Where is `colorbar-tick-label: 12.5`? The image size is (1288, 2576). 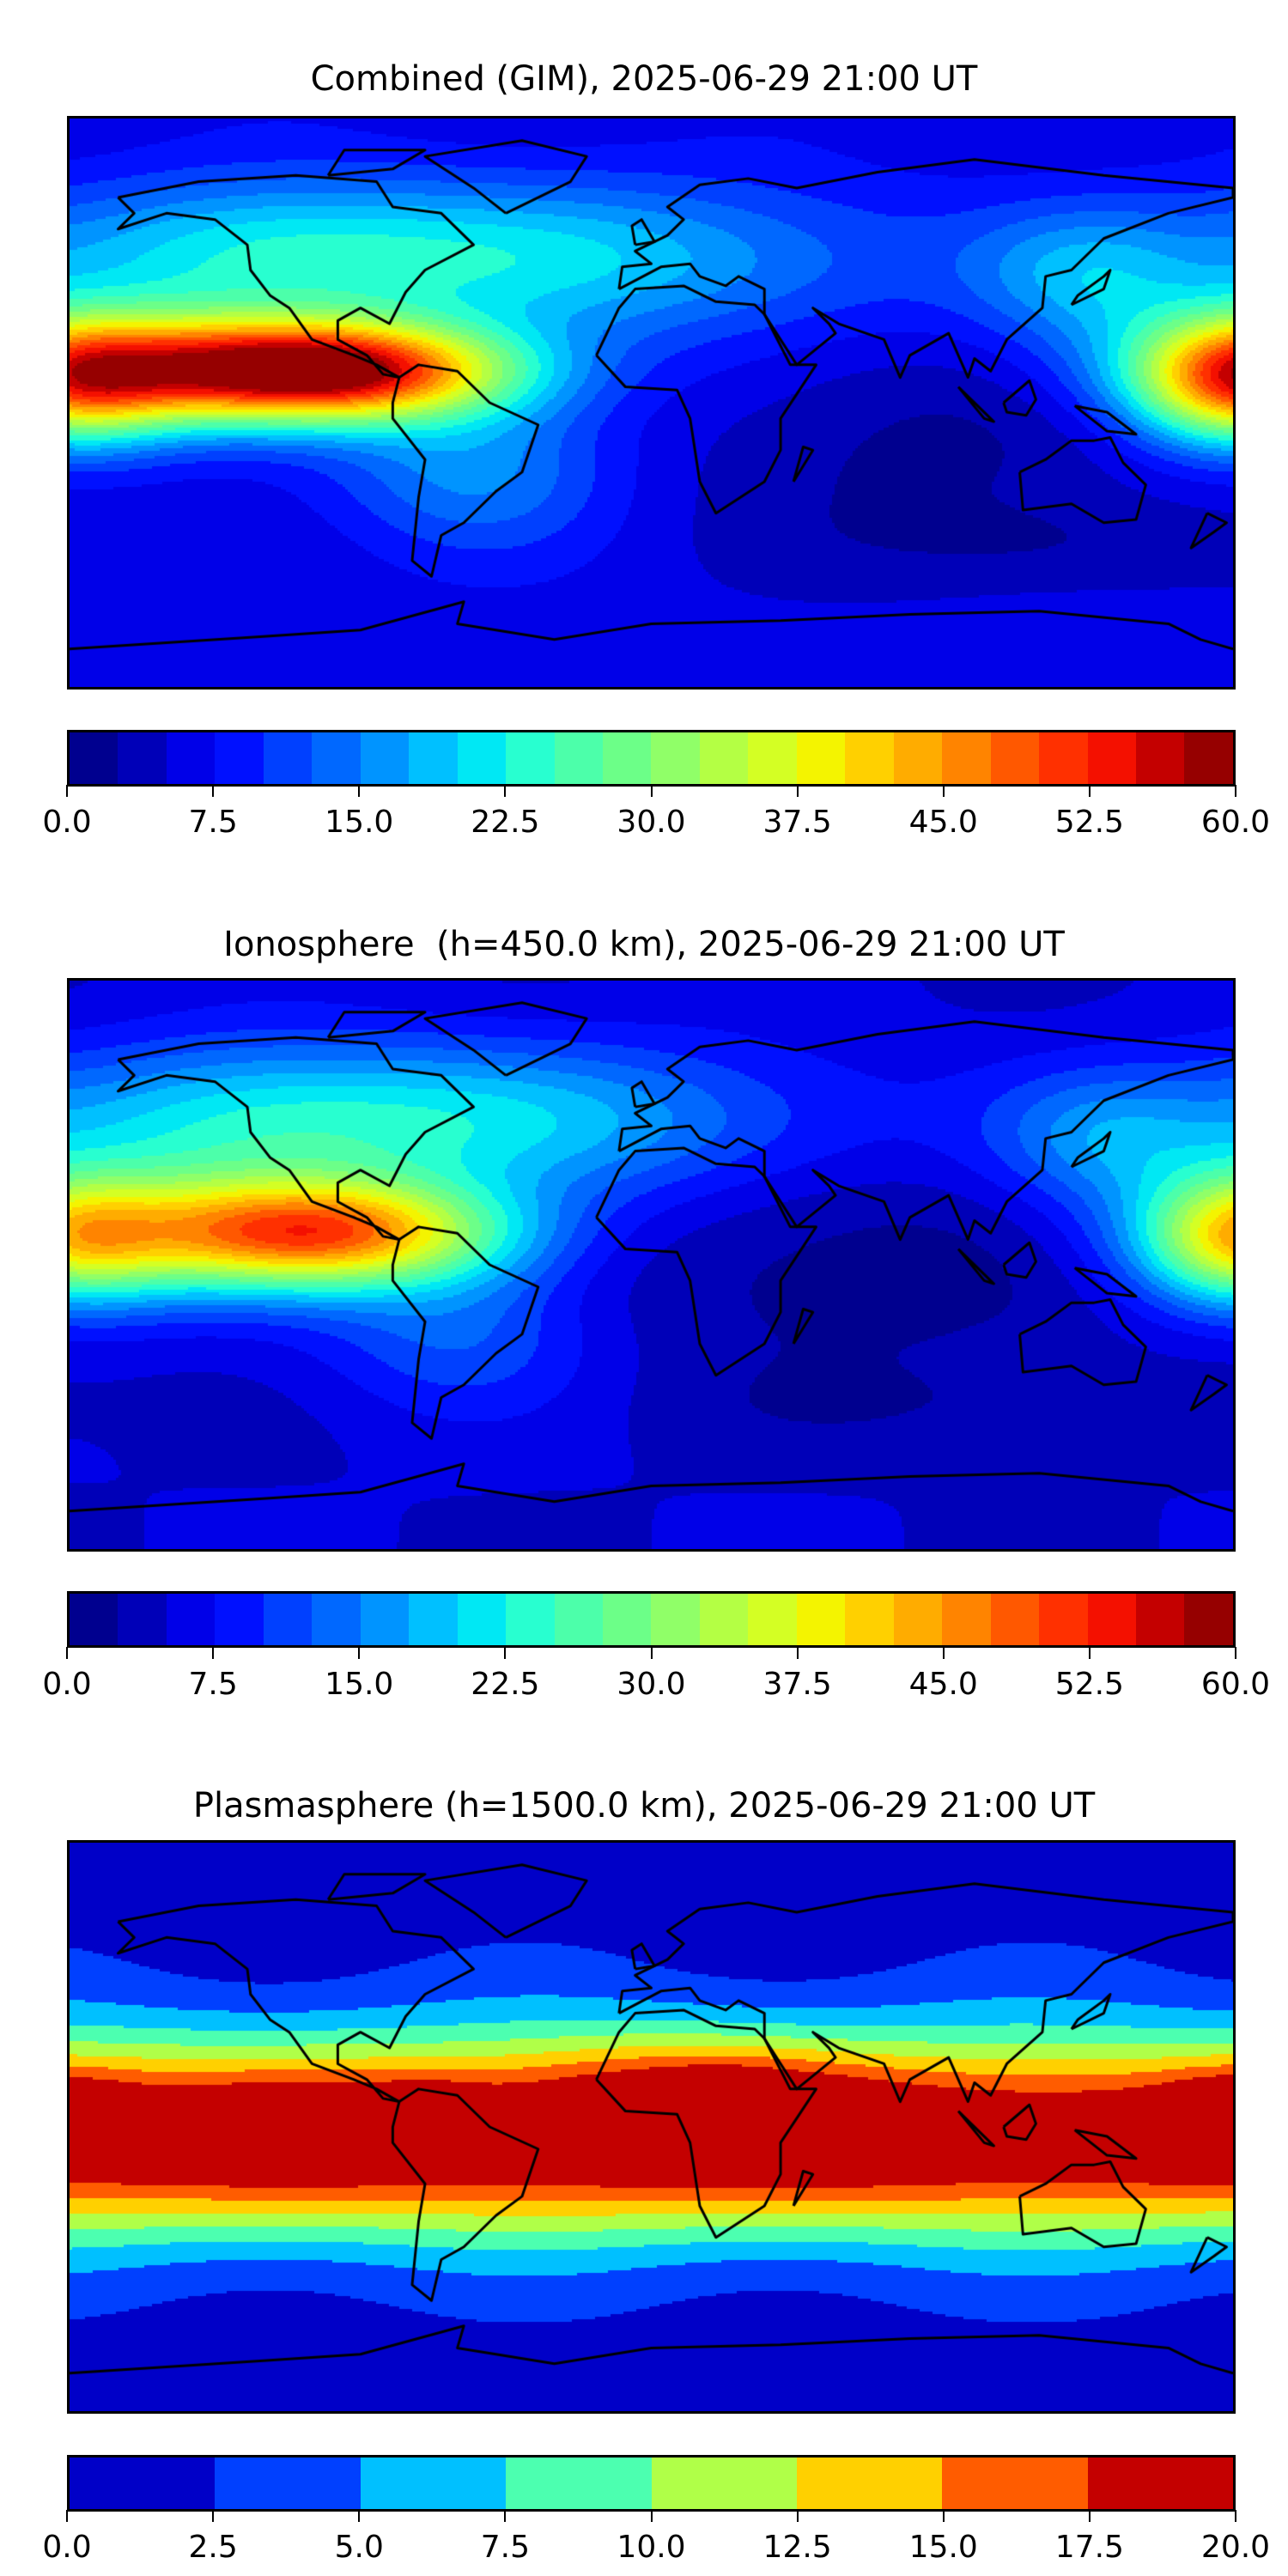 colorbar-tick-label: 12.5 is located at coordinates (797, 2547).